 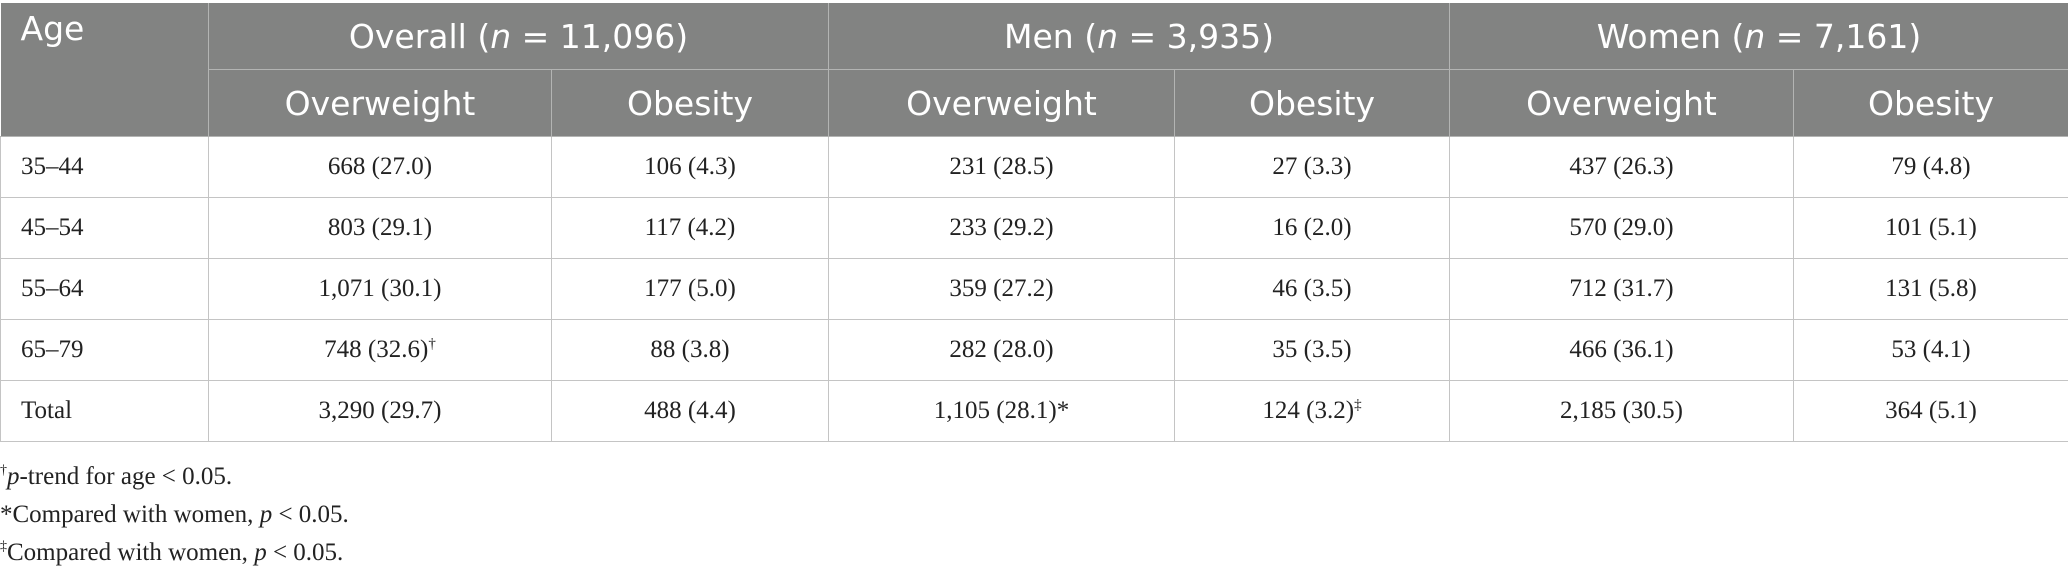 I want to click on value-cell: 231 (28.5), so click(x=1001, y=167).